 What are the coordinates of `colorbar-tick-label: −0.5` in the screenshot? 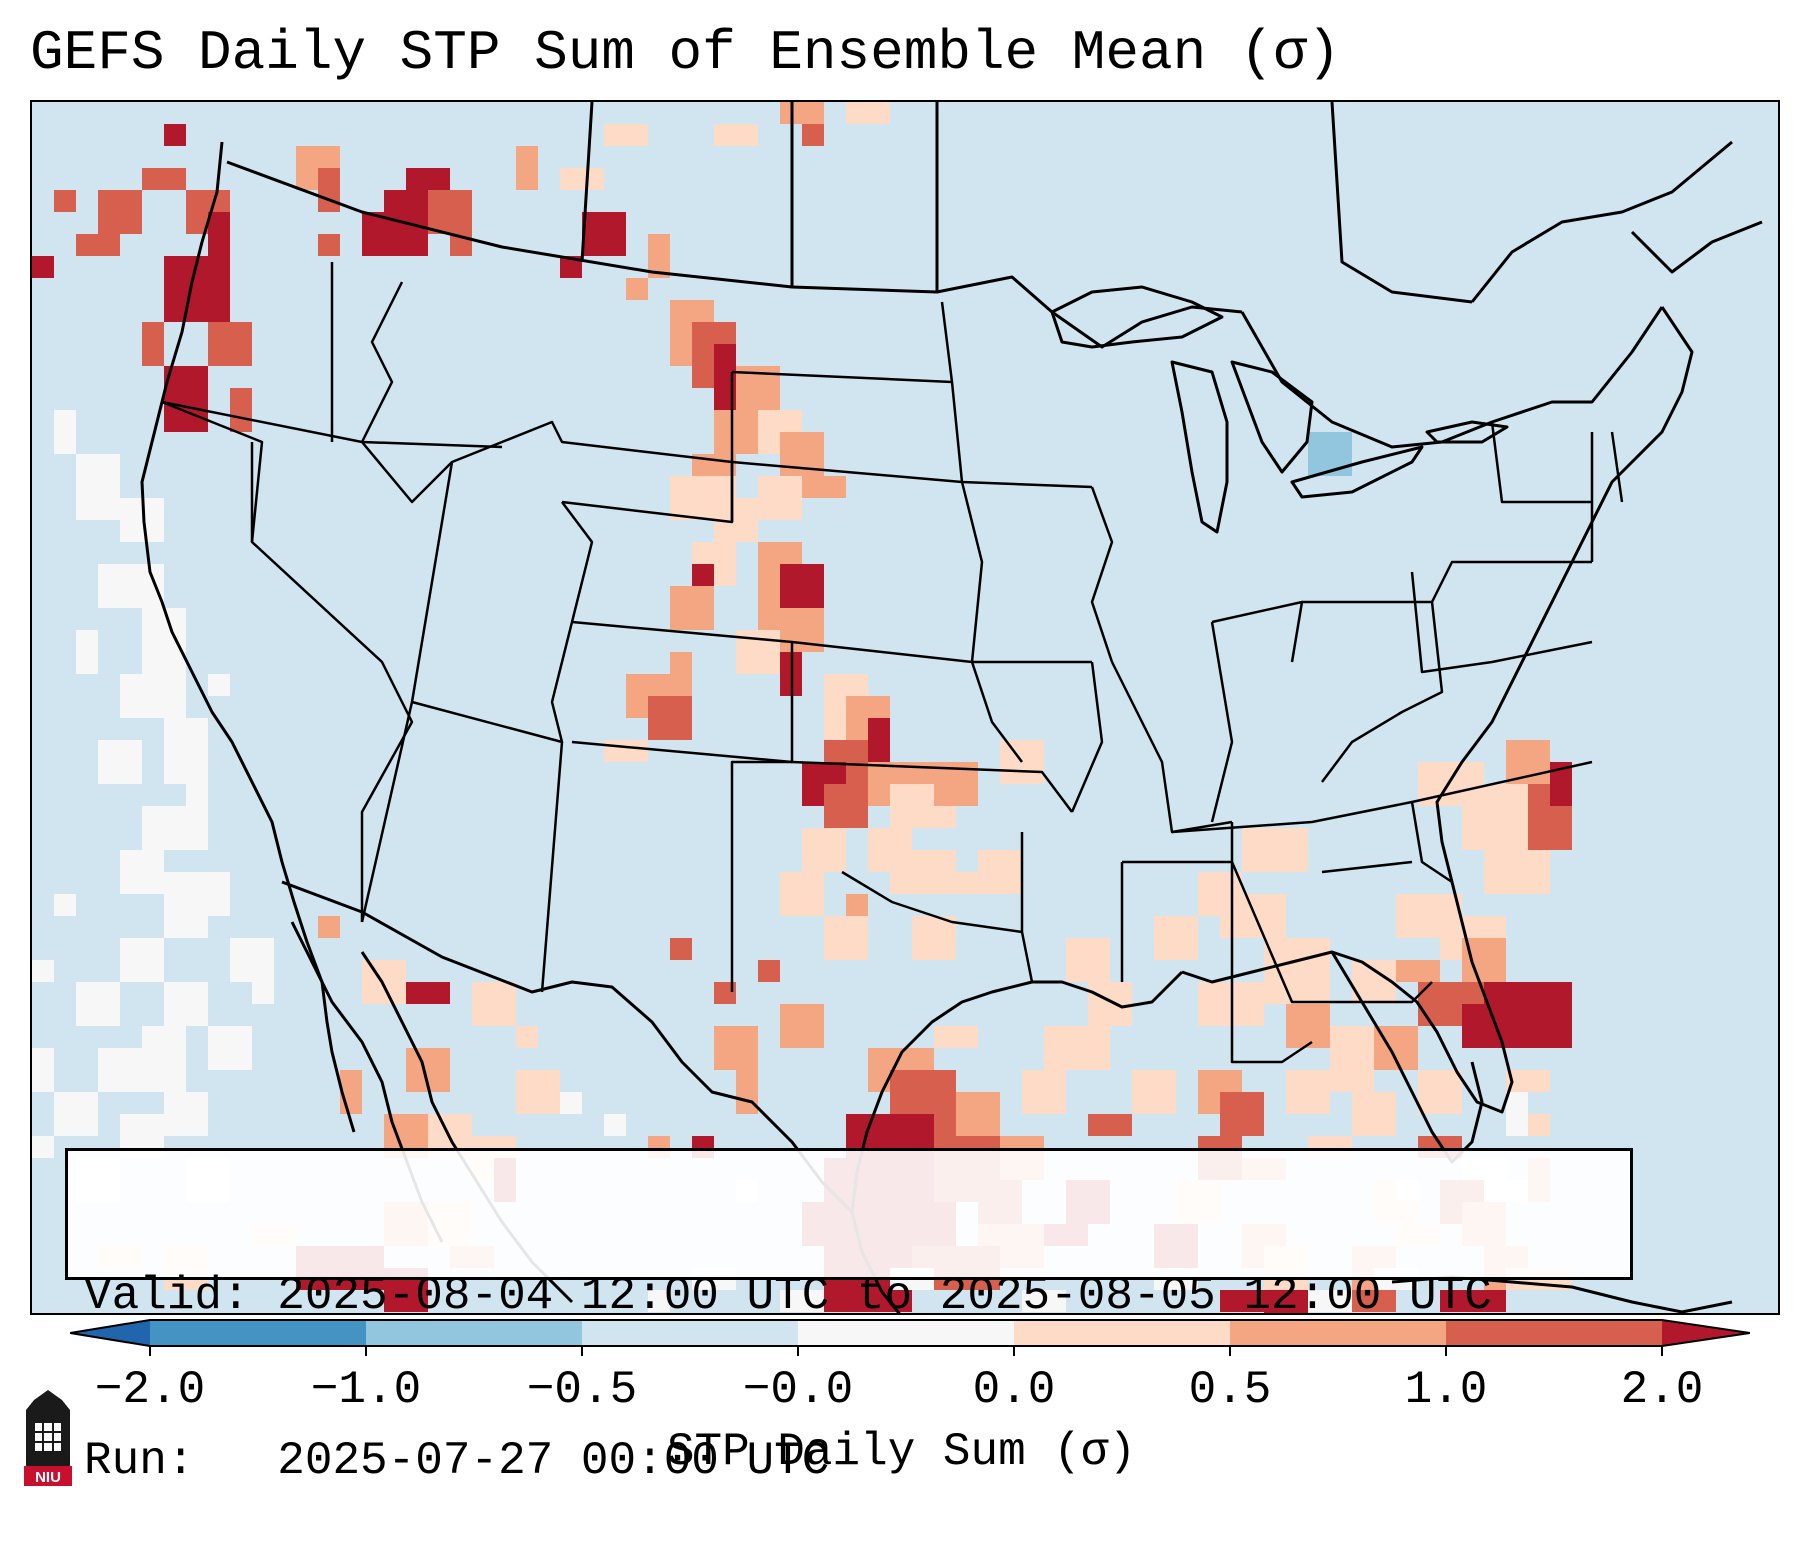 It's located at (582, 1390).